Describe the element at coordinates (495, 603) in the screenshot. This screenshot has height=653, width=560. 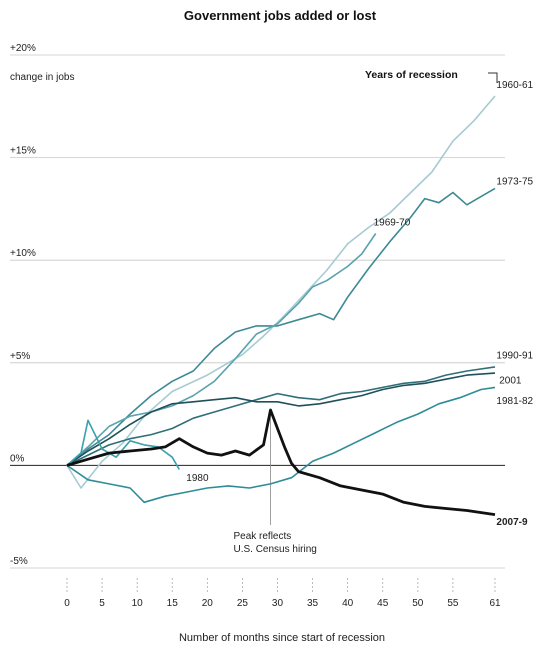
I see `x-tick-label: 61` at that location.